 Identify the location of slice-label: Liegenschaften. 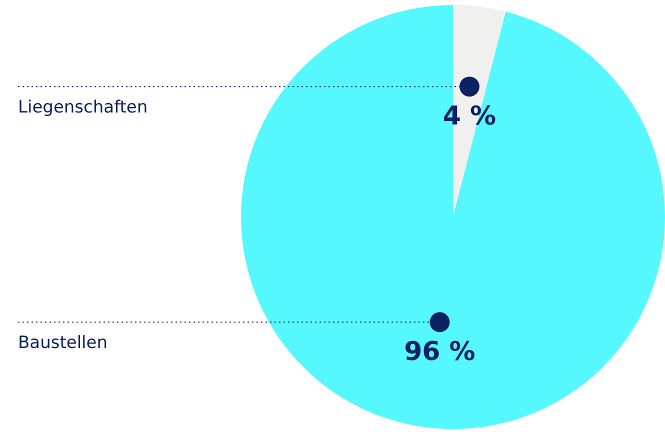
(83, 108).